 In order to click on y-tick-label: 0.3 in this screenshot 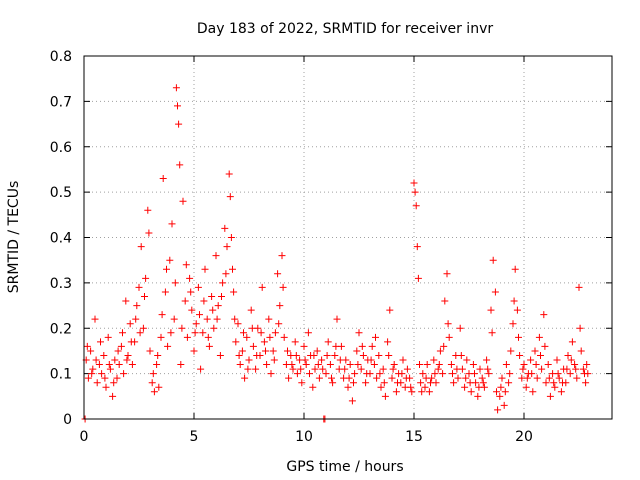, I will do `click(61, 284)`.